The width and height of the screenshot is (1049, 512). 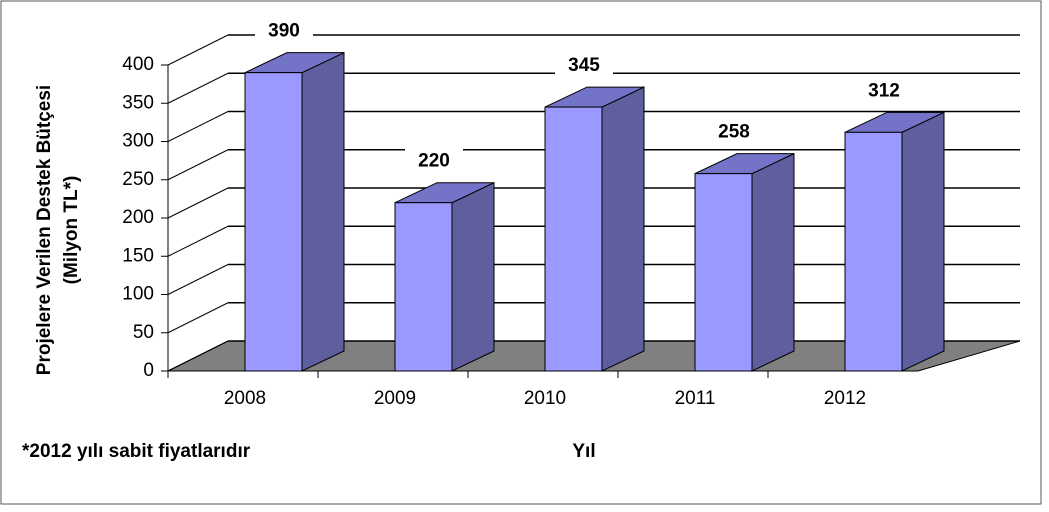 I want to click on note: *2012 yılı sabit fiyatlarıdır, so click(x=136, y=451).